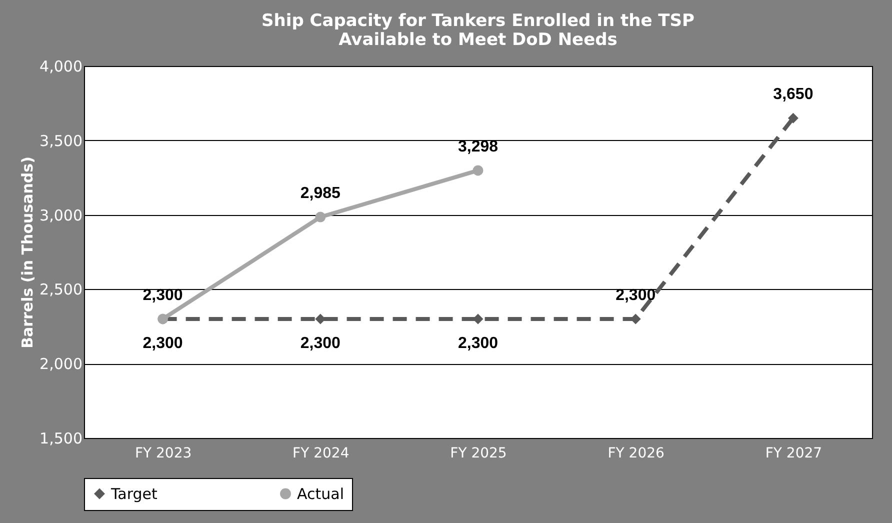  Describe the element at coordinates (793, 454) in the screenshot. I see `x-tick-label: FY 2027` at that location.